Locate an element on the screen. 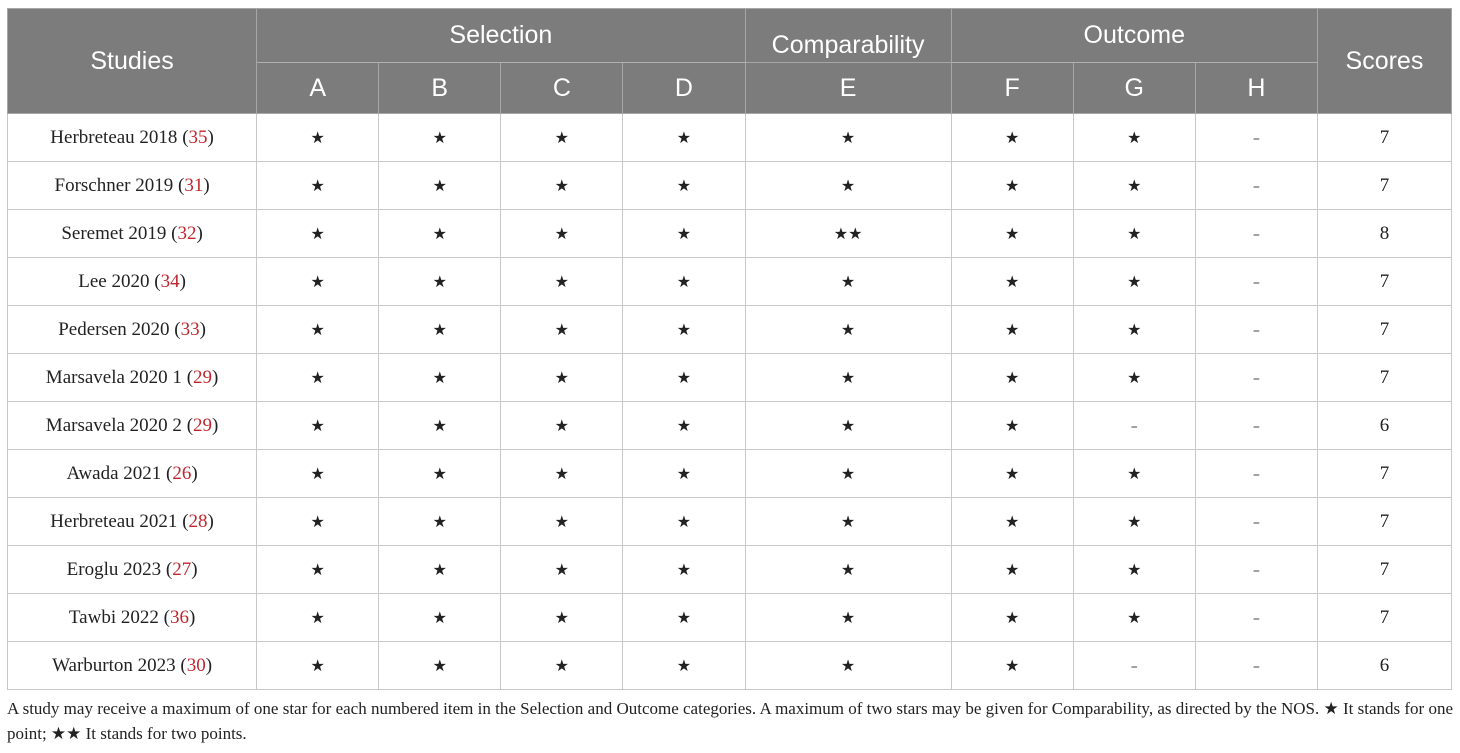  study-name: Marsavela 2020 1 is located at coordinates (113, 377).